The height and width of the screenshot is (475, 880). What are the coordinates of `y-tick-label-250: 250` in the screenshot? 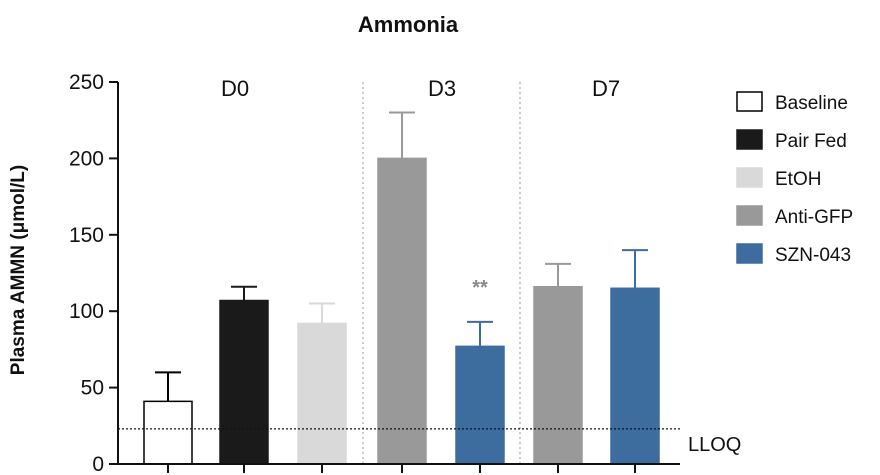 It's located at (86, 82).